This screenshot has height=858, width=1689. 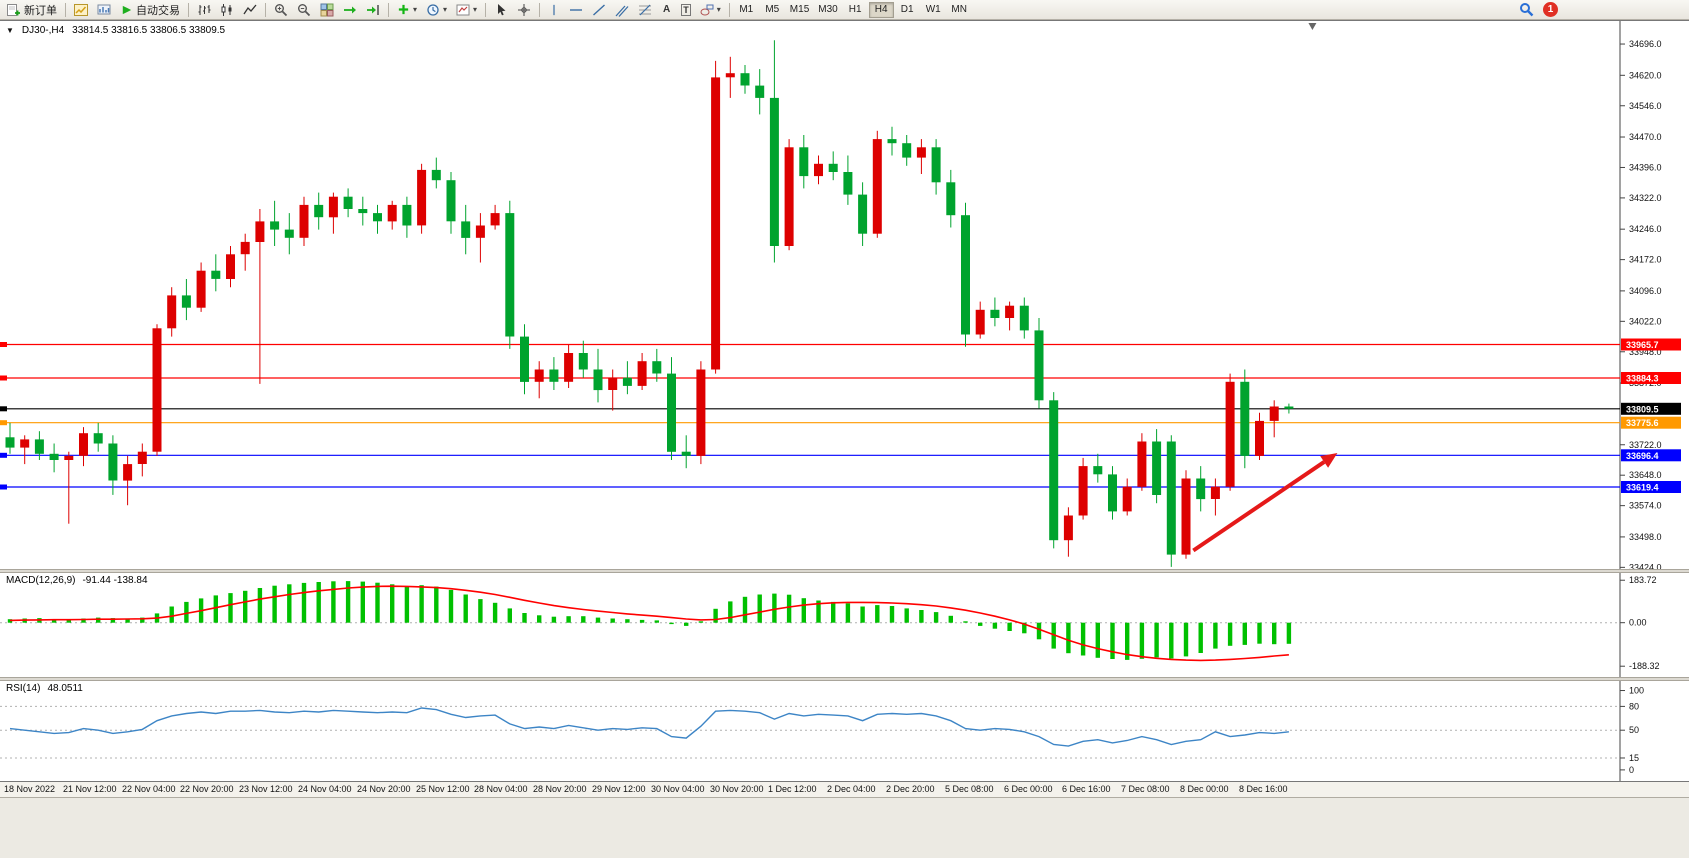 What do you see at coordinates (10, 30) in the screenshot?
I see `symbol-dropdown-icon: ▼` at bounding box center [10, 30].